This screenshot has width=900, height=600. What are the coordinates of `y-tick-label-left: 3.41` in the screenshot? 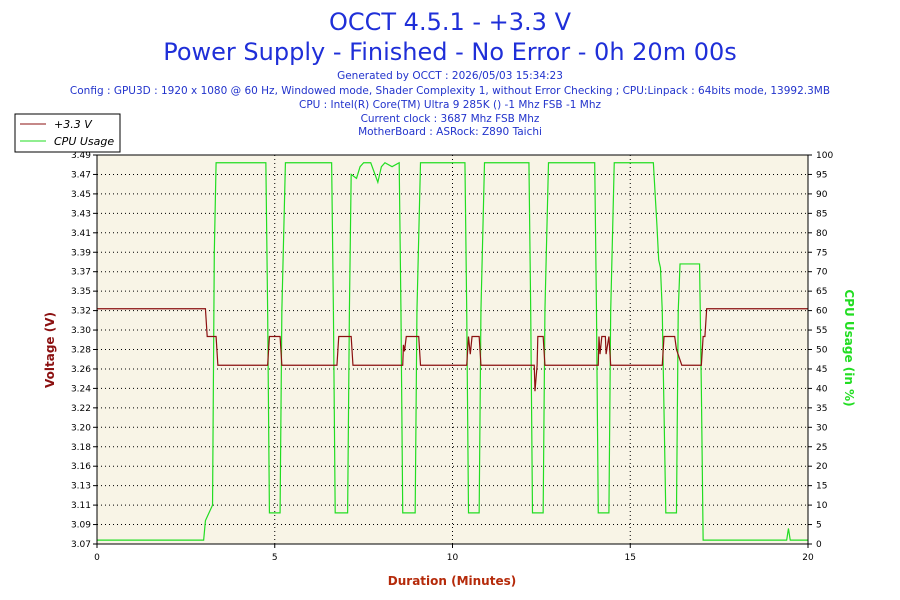 It's located at (81, 234).